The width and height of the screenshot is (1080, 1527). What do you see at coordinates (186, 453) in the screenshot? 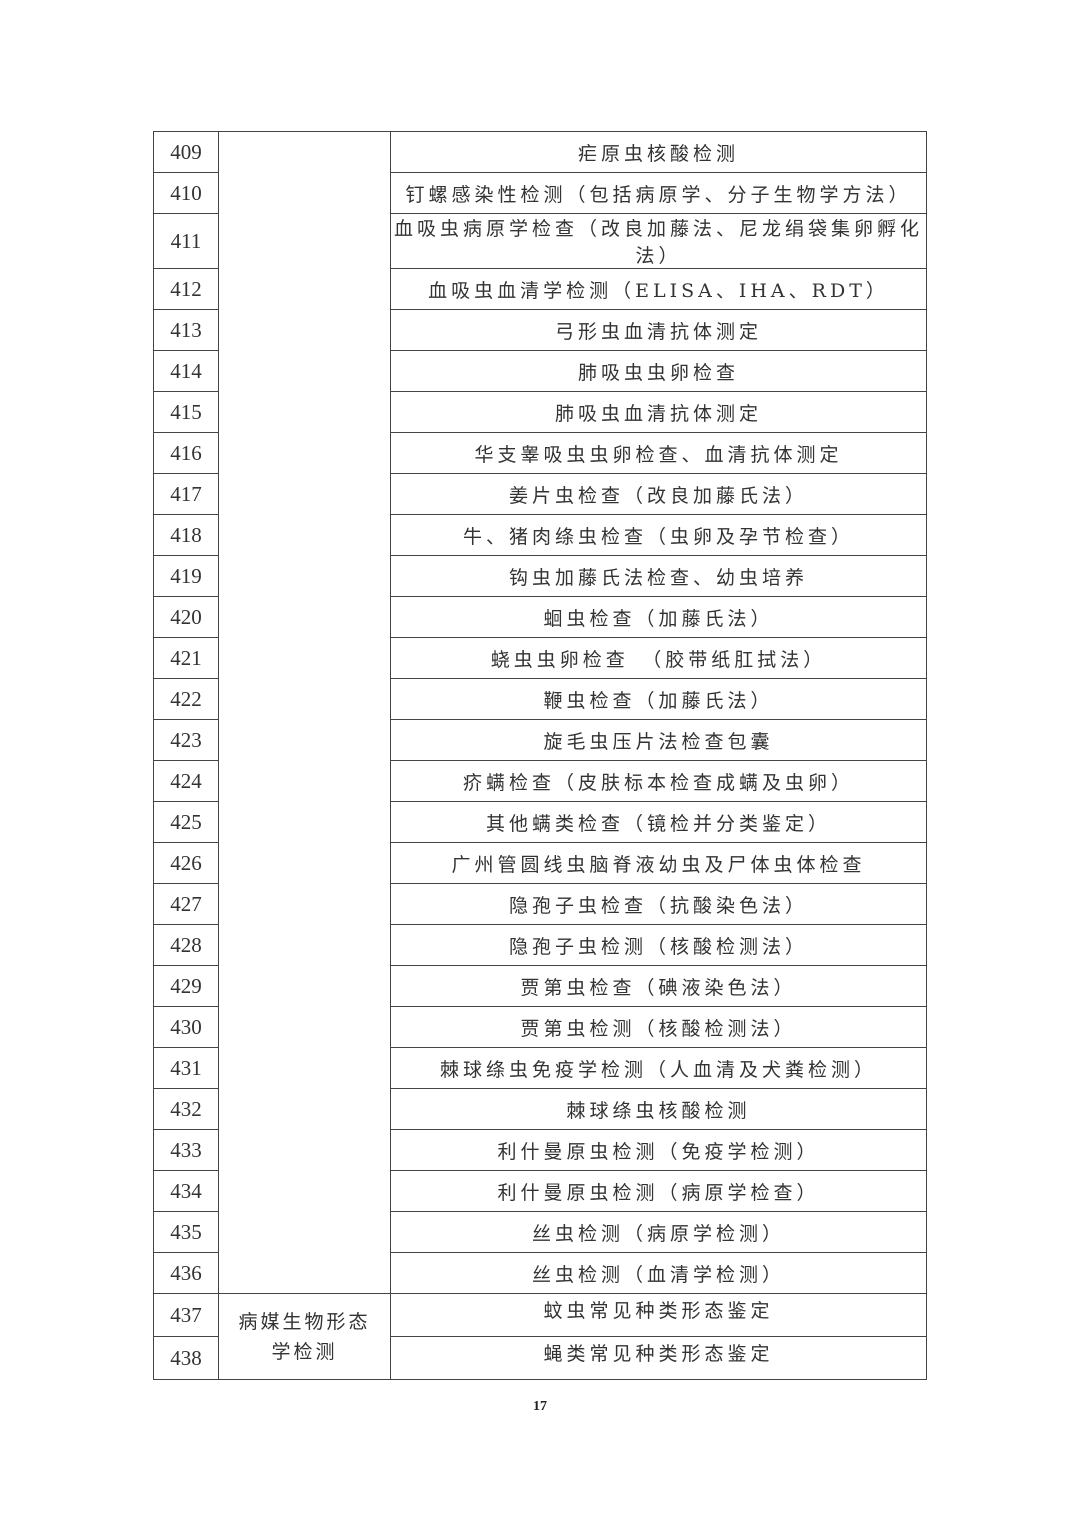
I see `row-number: 416` at bounding box center [186, 453].